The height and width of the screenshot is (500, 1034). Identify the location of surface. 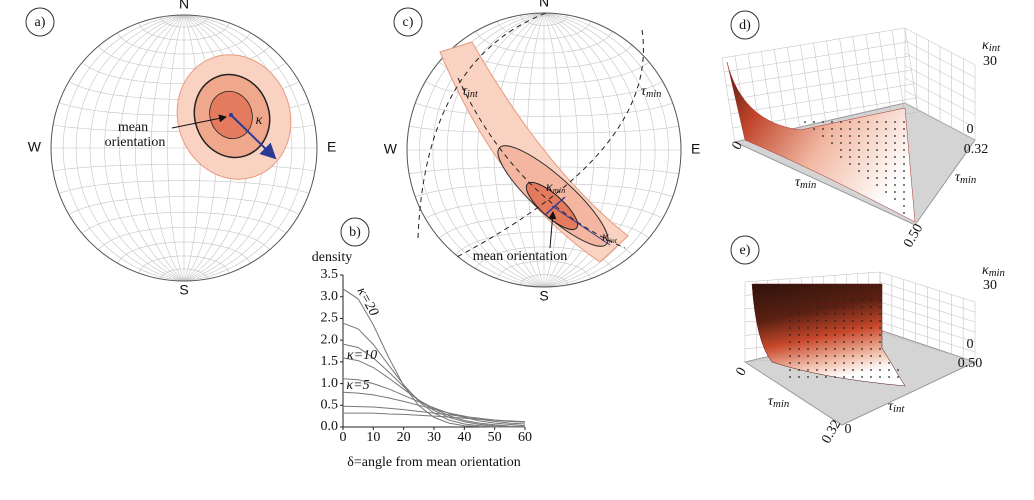
(821, 142).